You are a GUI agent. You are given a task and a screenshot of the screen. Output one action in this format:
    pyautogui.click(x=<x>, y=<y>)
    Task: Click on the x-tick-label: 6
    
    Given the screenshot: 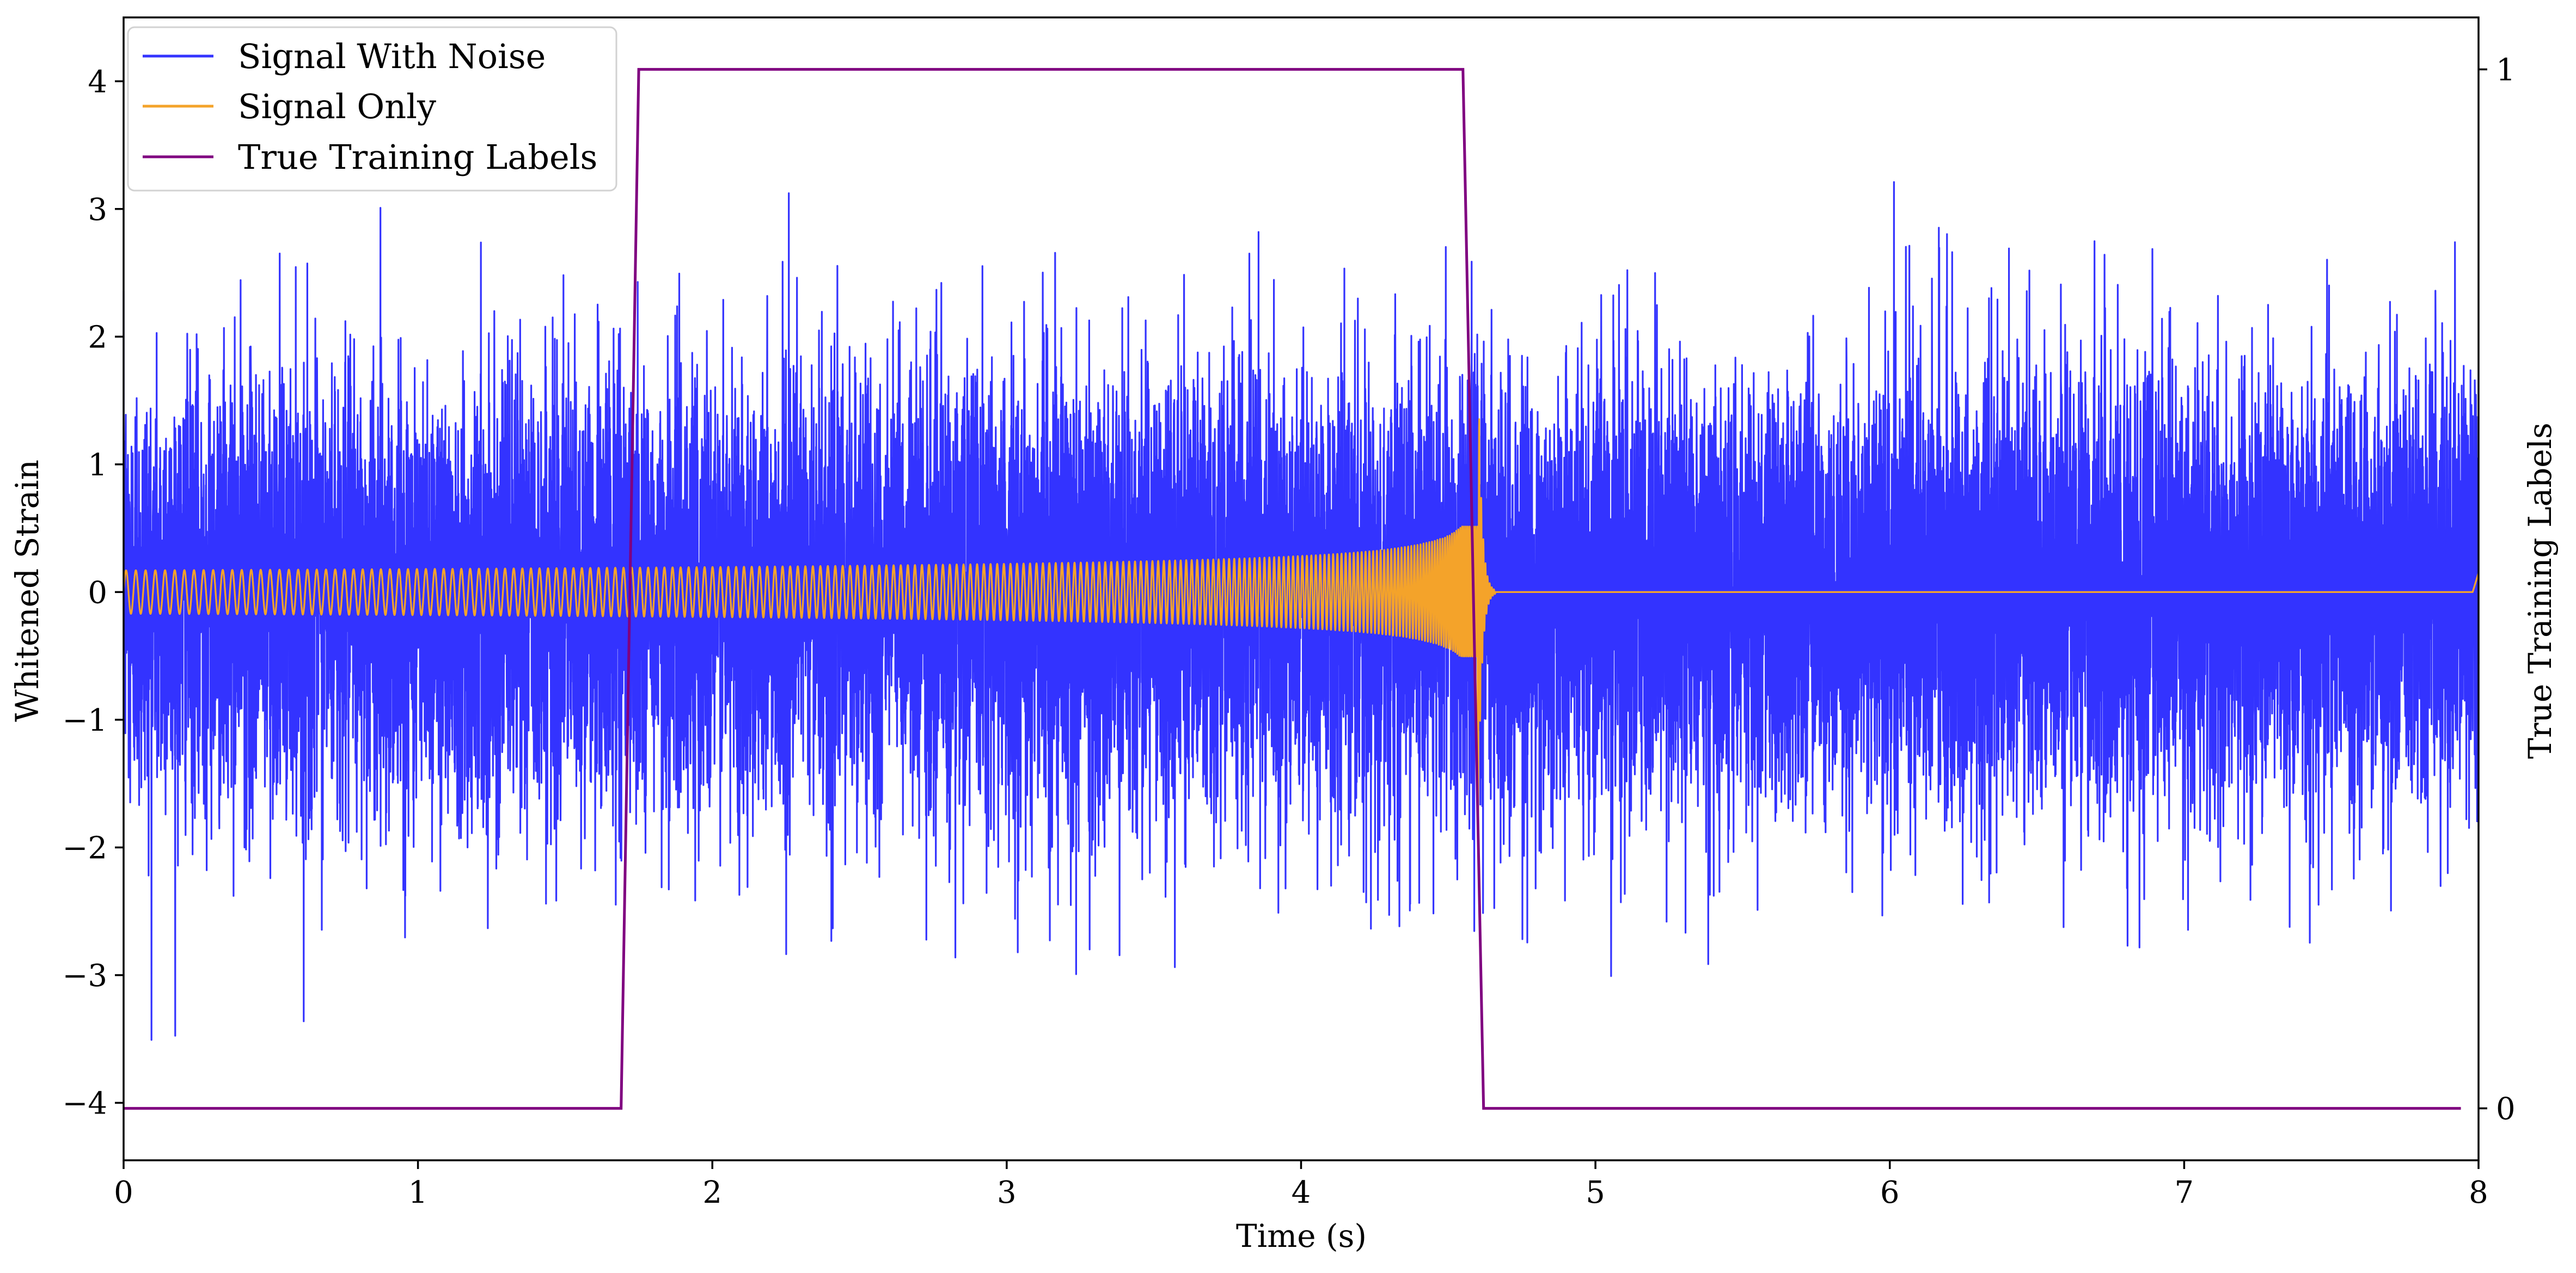 What is the action you would take?
    pyautogui.click(x=1890, y=1192)
    